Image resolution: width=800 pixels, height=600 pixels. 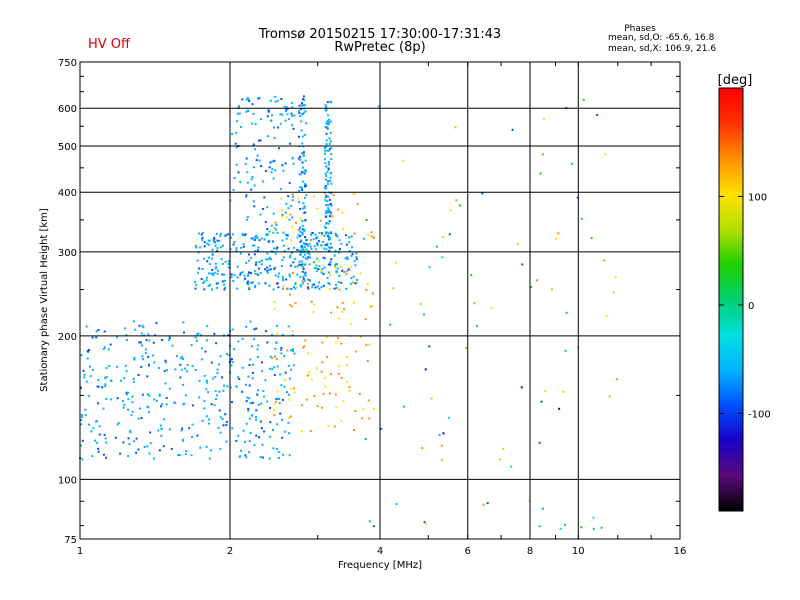 What do you see at coordinates (468, 551) in the screenshot?
I see `x-tick-label: 6` at bounding box center [468, 551].